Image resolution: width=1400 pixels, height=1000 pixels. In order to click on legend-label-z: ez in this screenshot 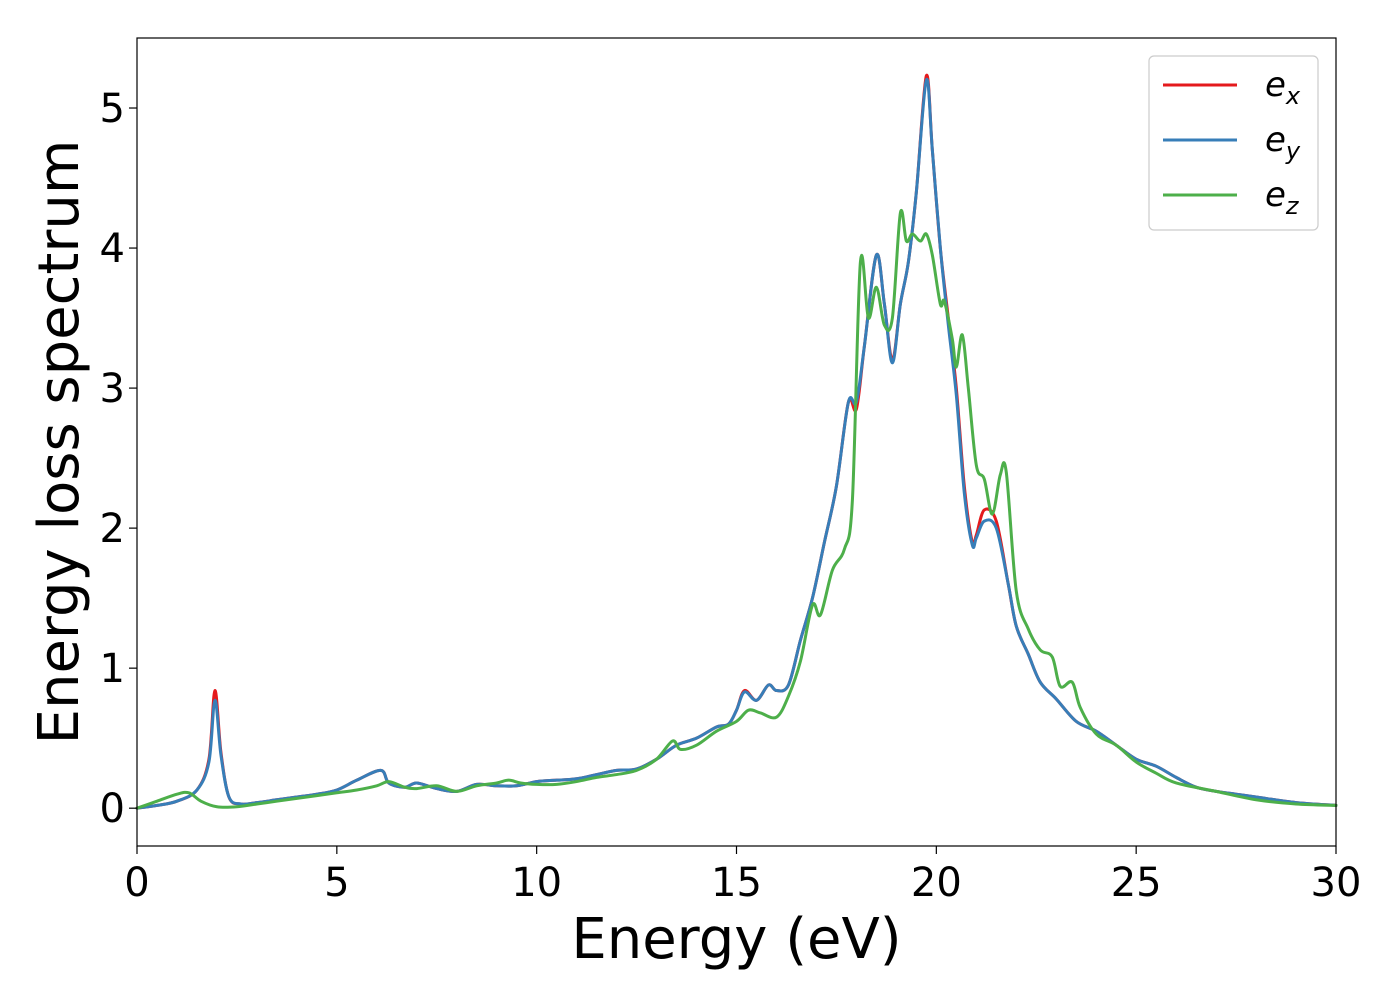, I will do `click(1282, 197)`.